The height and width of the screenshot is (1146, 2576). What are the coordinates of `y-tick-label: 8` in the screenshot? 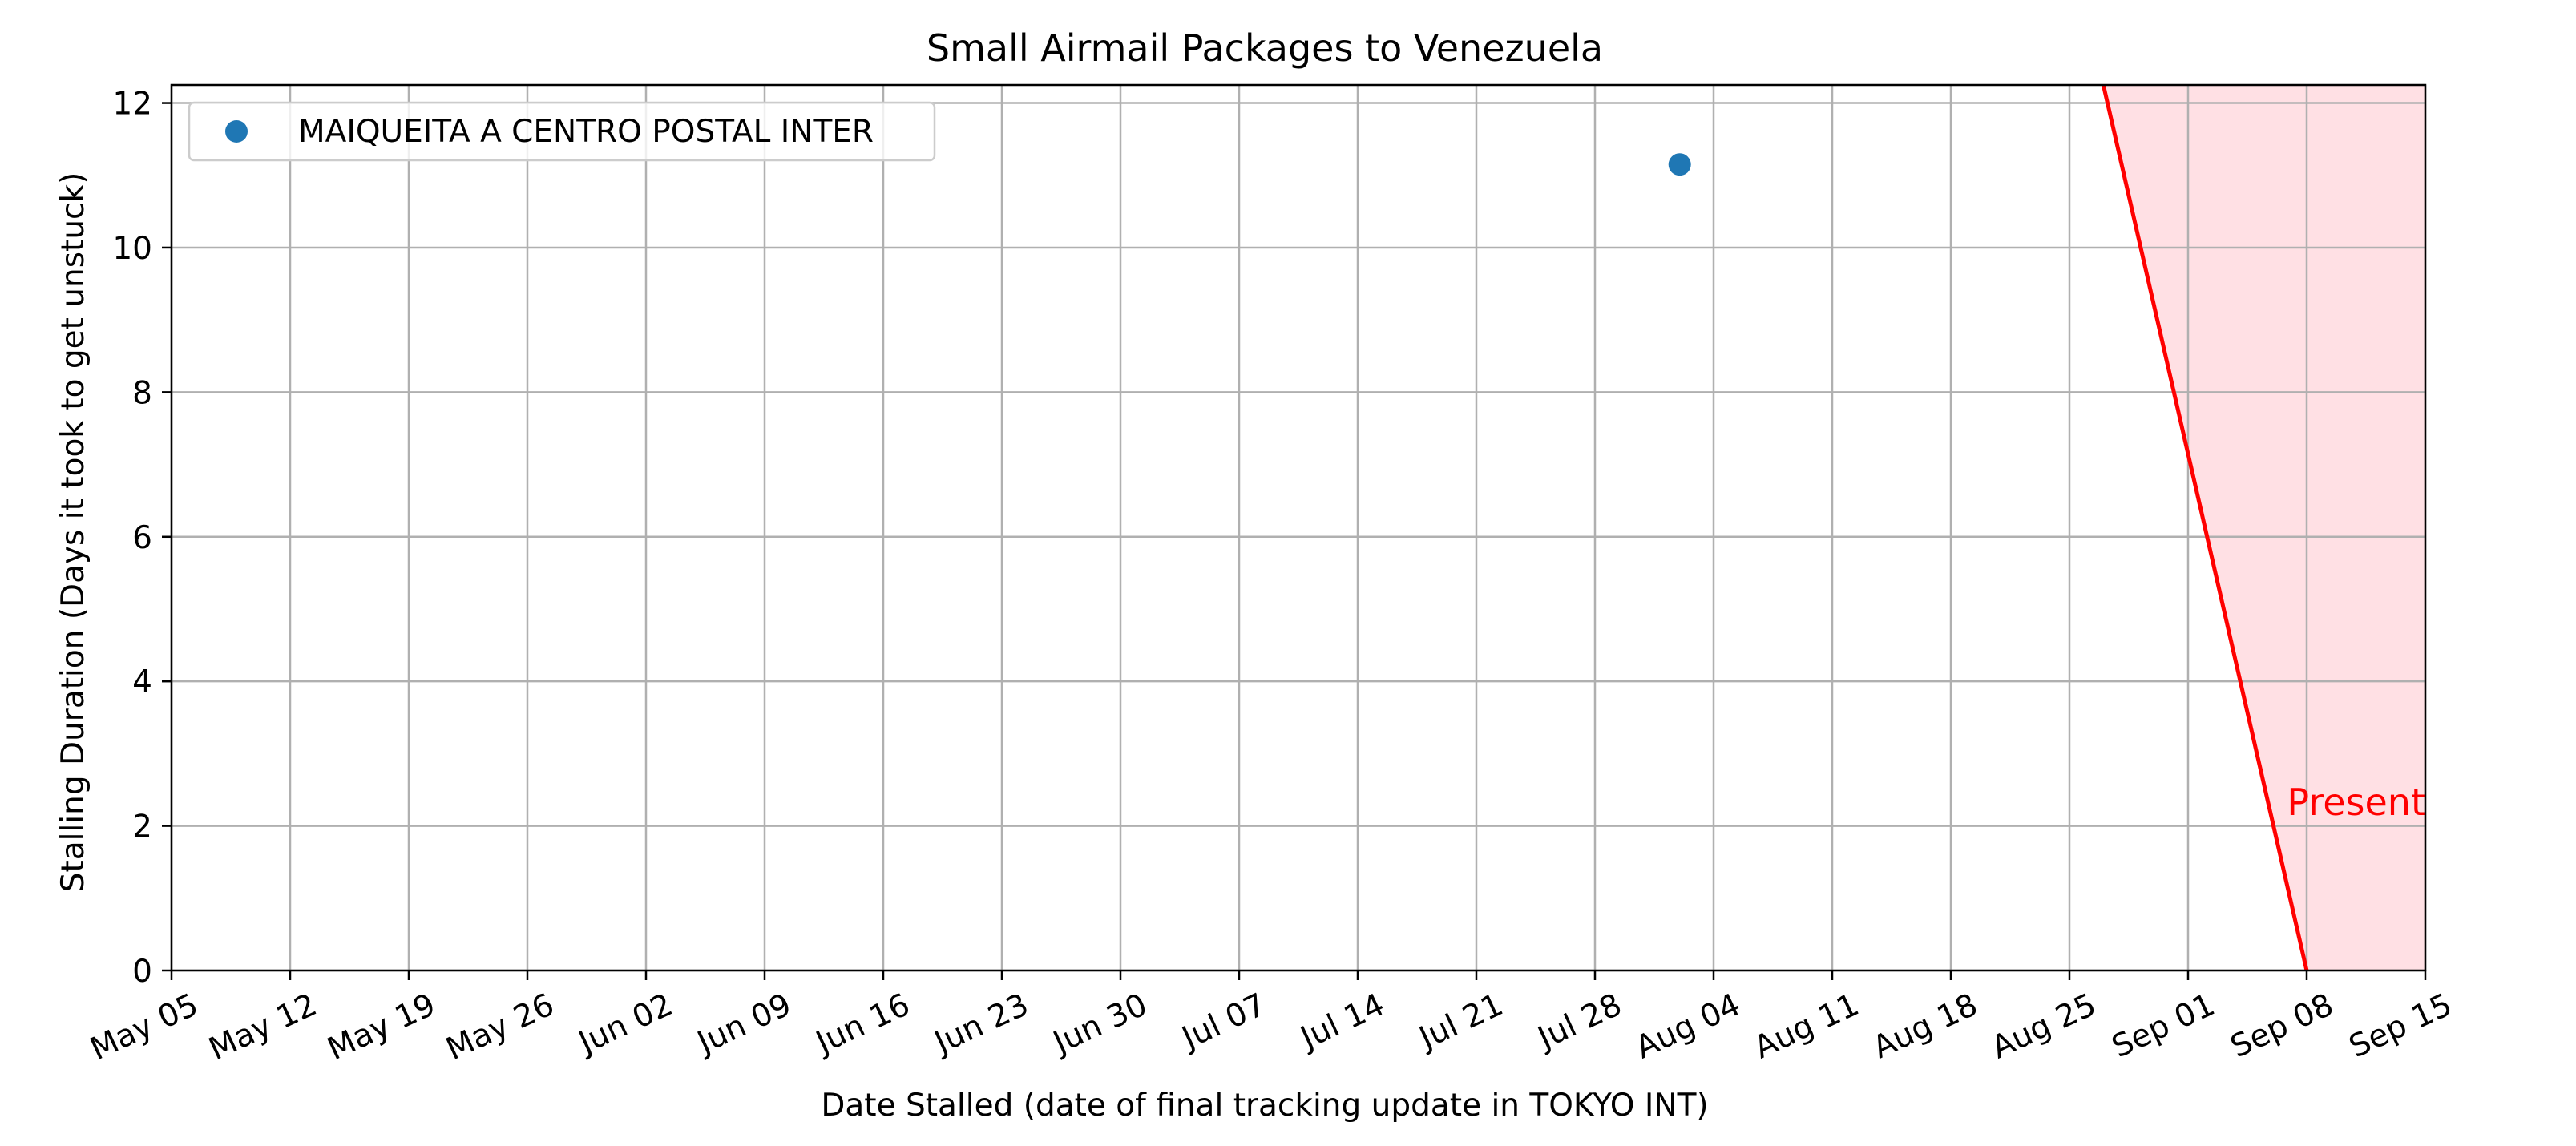 It's located at (142, 393).